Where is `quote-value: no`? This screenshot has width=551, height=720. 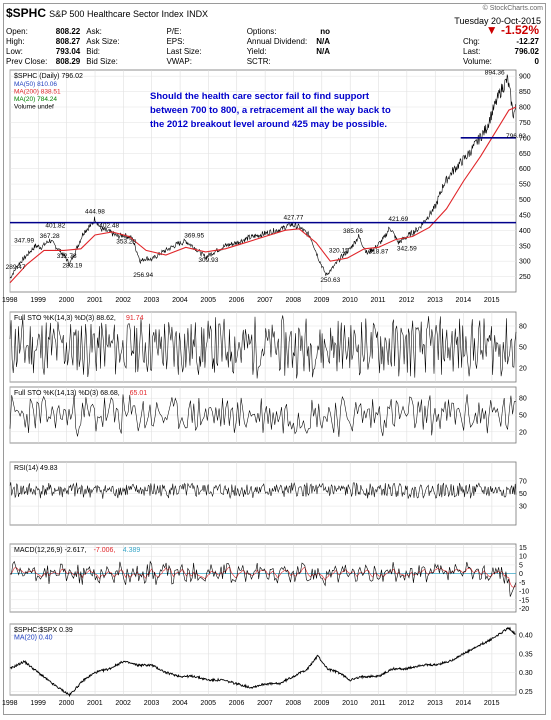
quote-value: no is located at coordinates (325, 31).